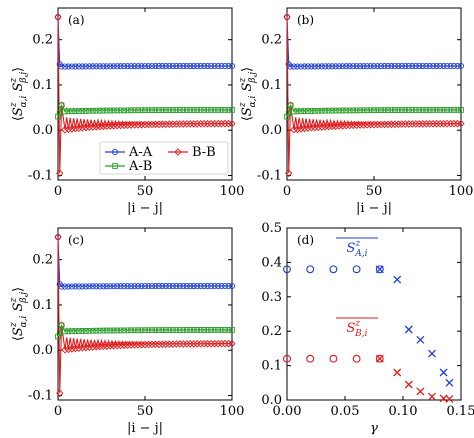 The width and height of the screenshot is (474, 438). I want to click on legend-label: B-B, so click(204, 152).